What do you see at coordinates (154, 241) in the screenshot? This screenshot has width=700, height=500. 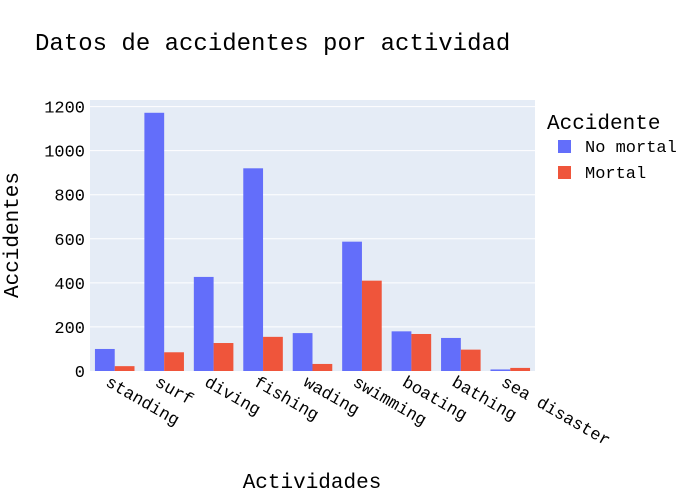 I see `bar-no-mortal-surf` at bounding box center [154, 241].